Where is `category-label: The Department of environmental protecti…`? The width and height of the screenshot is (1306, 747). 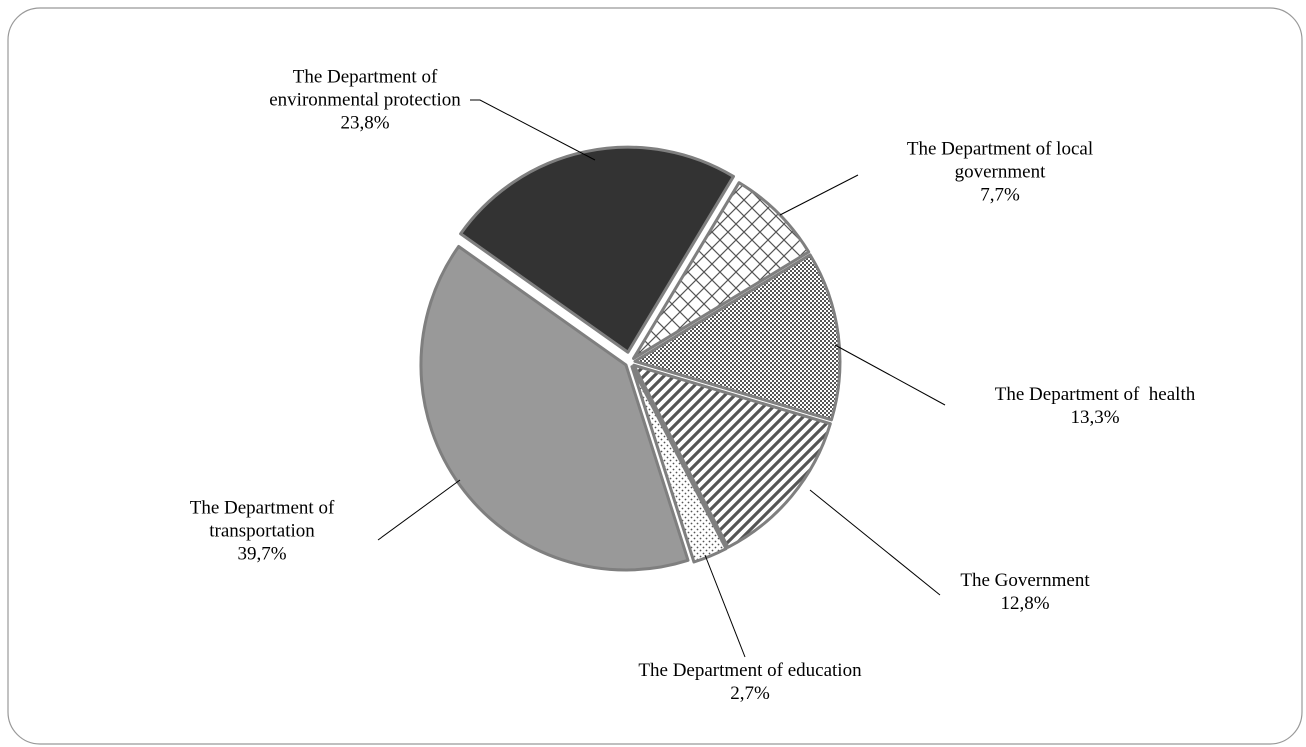 category-label: The Department of environmental protecti… is located at coordinates (365, 88).